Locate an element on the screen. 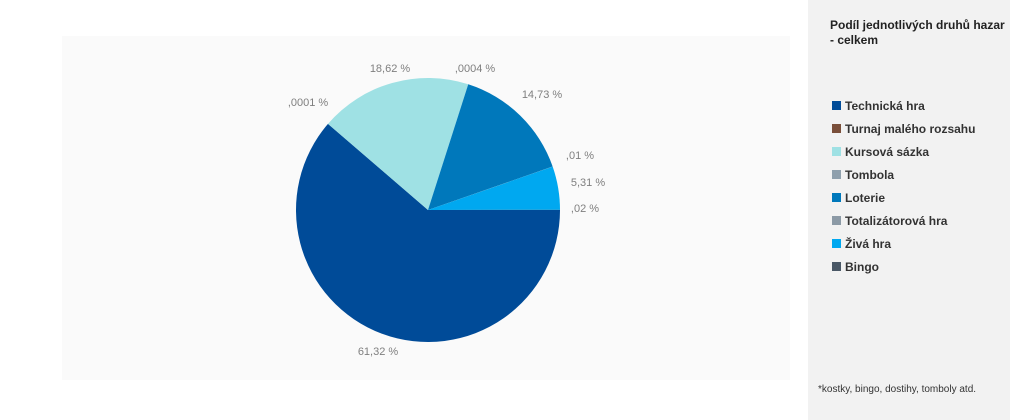  pie-slice-technick-hra is located at coordinates (428, 232).